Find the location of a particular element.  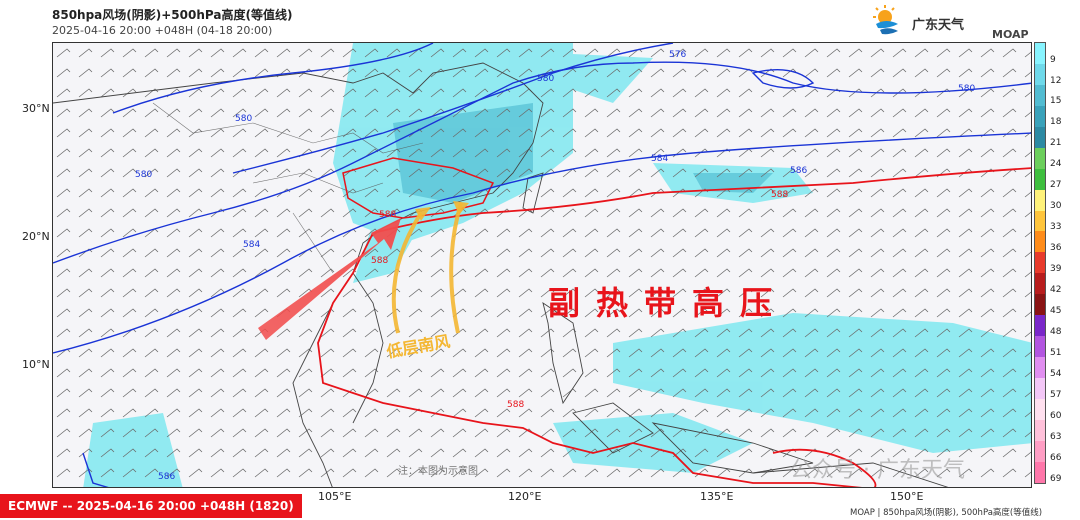

colorbar-label: 9 is located at coordinates (1053, 59).